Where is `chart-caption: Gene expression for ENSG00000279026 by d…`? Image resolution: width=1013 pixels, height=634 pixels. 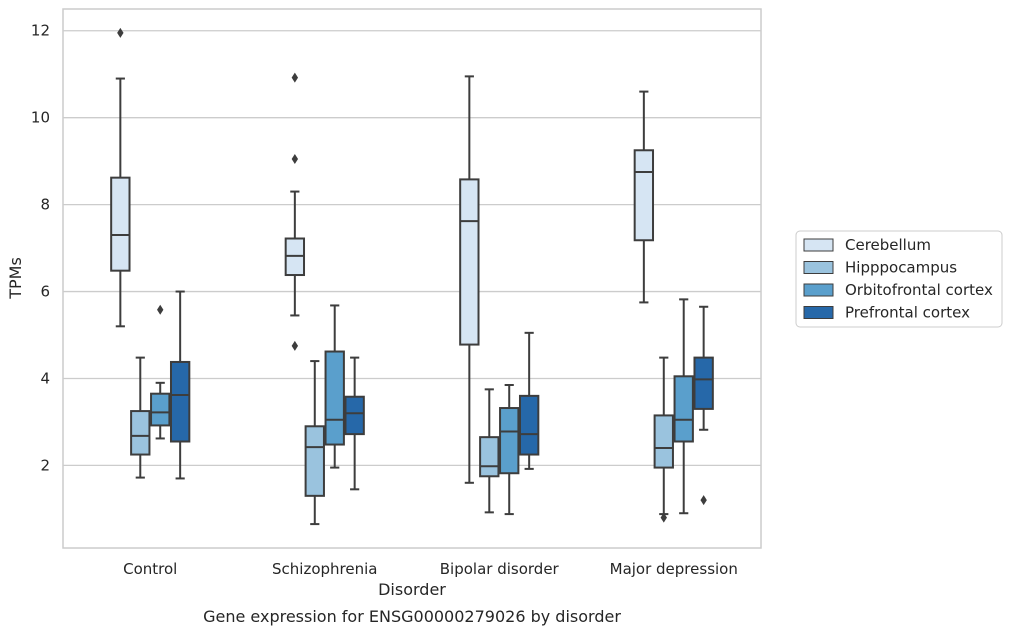 chart-caption: Gene expression for ENSG00000279026 by d… is located at coordinates (412, 616).